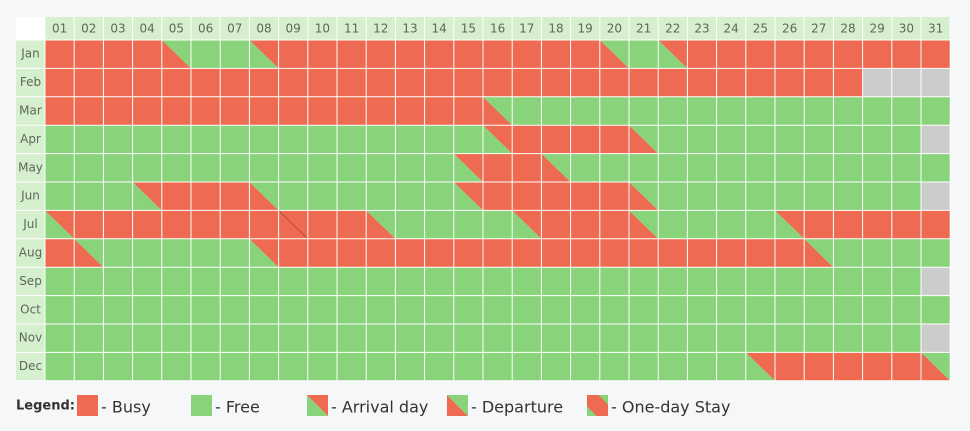 Image resolution: width=970 pixels, height=431 pixels. What do you see at coordinates (526, 29) in the screenshot?
I see `day-label: 17` at bounding box center [526, 29].